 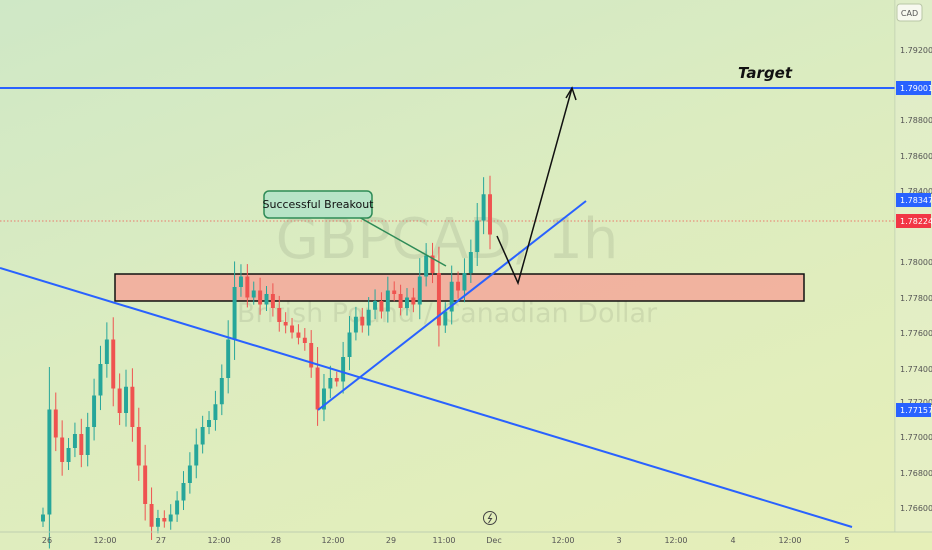 What do you see at coordinates (571, 93) in the screenshot?
I see `arrow-head-icon` at bounding box center [571, 93].